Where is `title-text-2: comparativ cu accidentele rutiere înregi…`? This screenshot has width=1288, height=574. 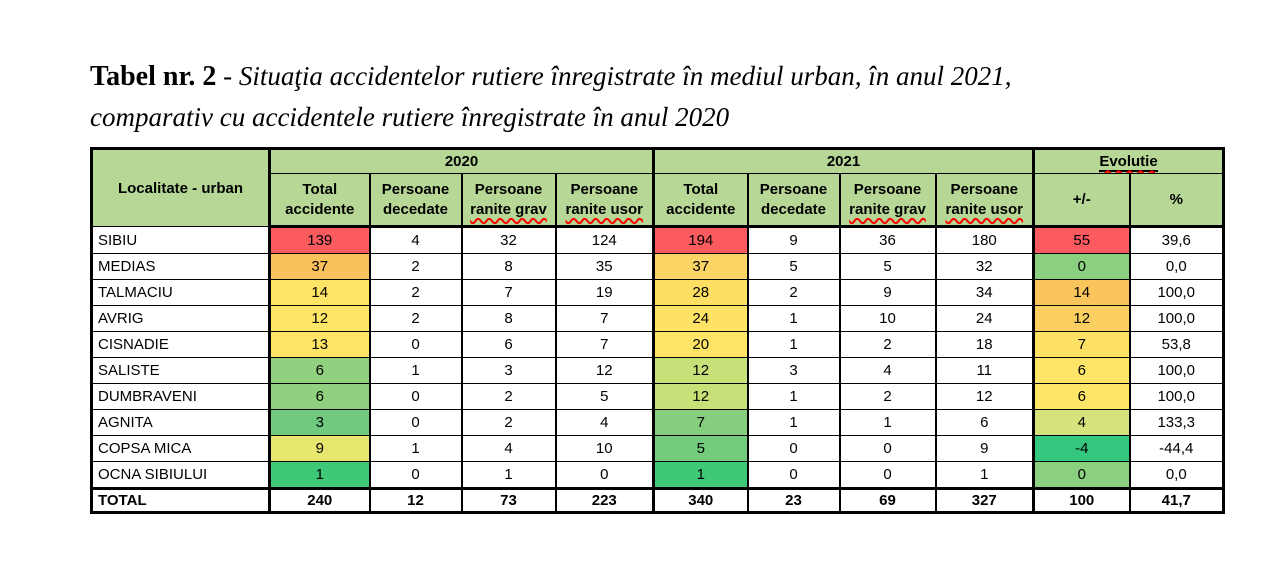
title-text-2: comparativ cu accidentele rutiere înregi… is located at coordinates (410, 117).